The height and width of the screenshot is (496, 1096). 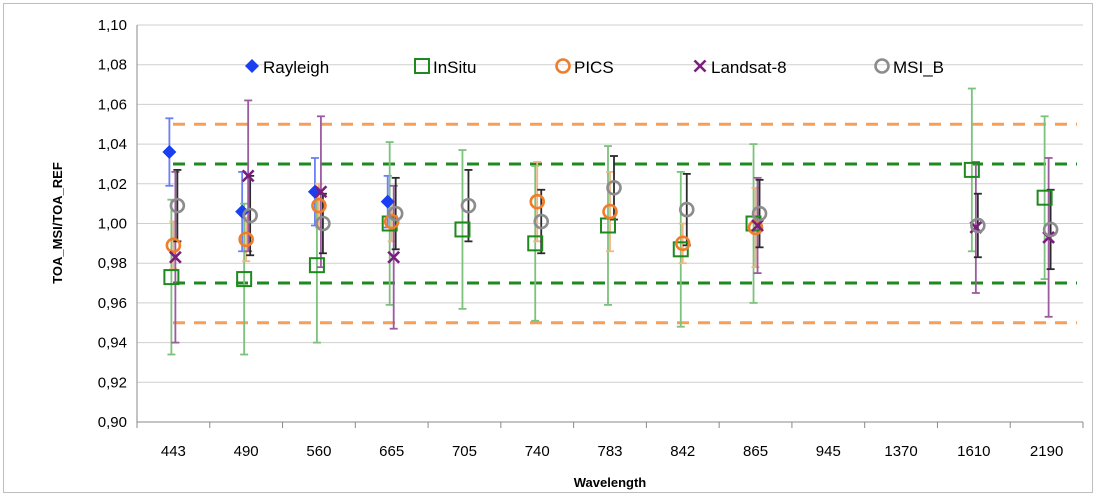 What do you see at coordinates (318, 451) in the screenshot?
I see `x-tick-label: 560` at bounding box center [318, 451].